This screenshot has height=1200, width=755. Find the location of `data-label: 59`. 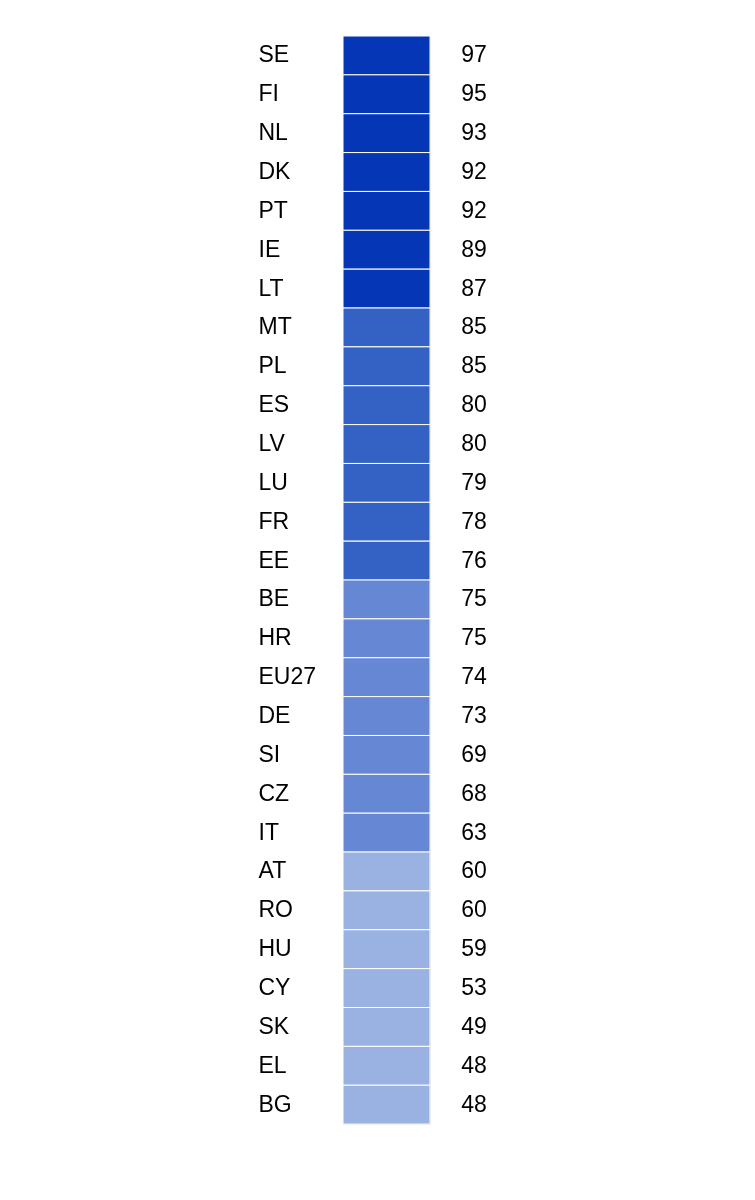

data-label: 59 is located at coordinates (474, 948).